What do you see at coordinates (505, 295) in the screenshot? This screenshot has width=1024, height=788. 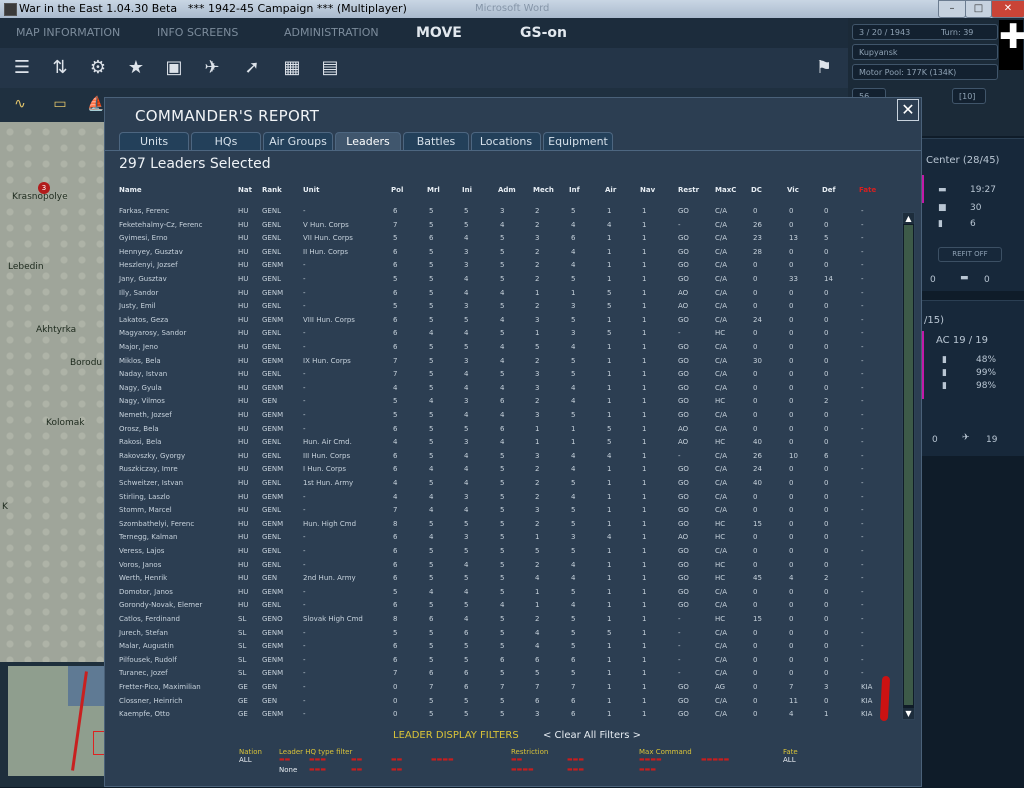 I see `table-row: Illy, Sandor HU GENM - 6 5 4 4 1 1 5 1 AO C/A 0 0 0 -` at bounding box center [505, 295].